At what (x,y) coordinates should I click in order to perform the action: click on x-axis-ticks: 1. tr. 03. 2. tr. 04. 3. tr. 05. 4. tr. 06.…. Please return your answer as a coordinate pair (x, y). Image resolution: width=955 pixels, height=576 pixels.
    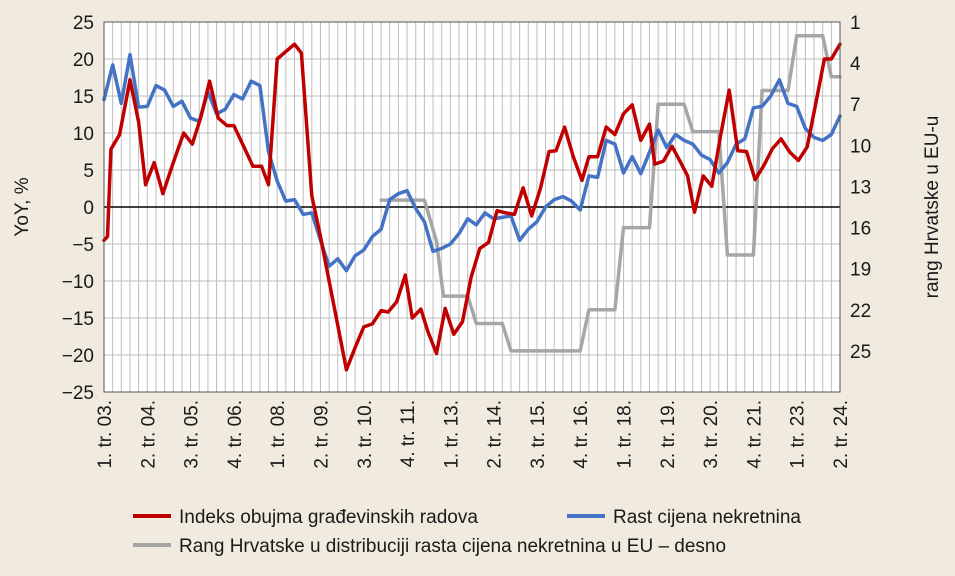
    Looking at the image, I should click on (473, 434).